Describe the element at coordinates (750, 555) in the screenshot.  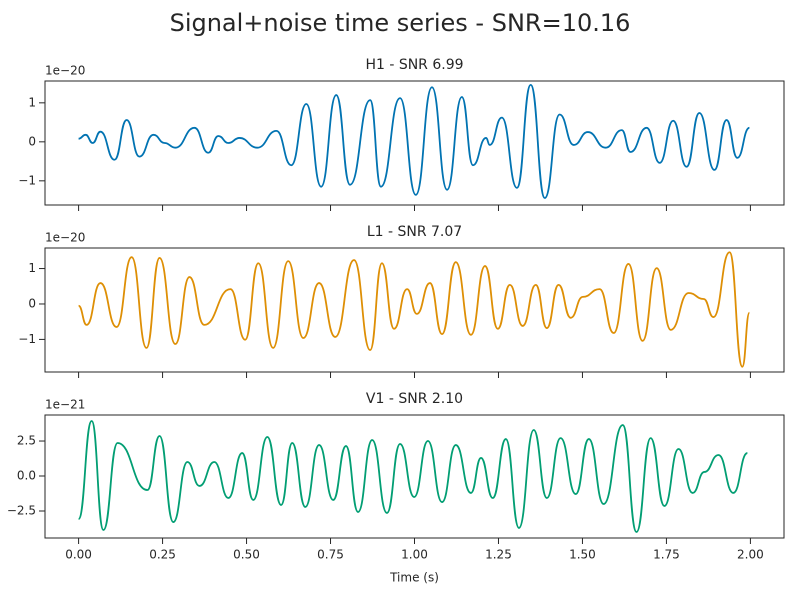
I see `x-tick-label: 2.00` at that location.